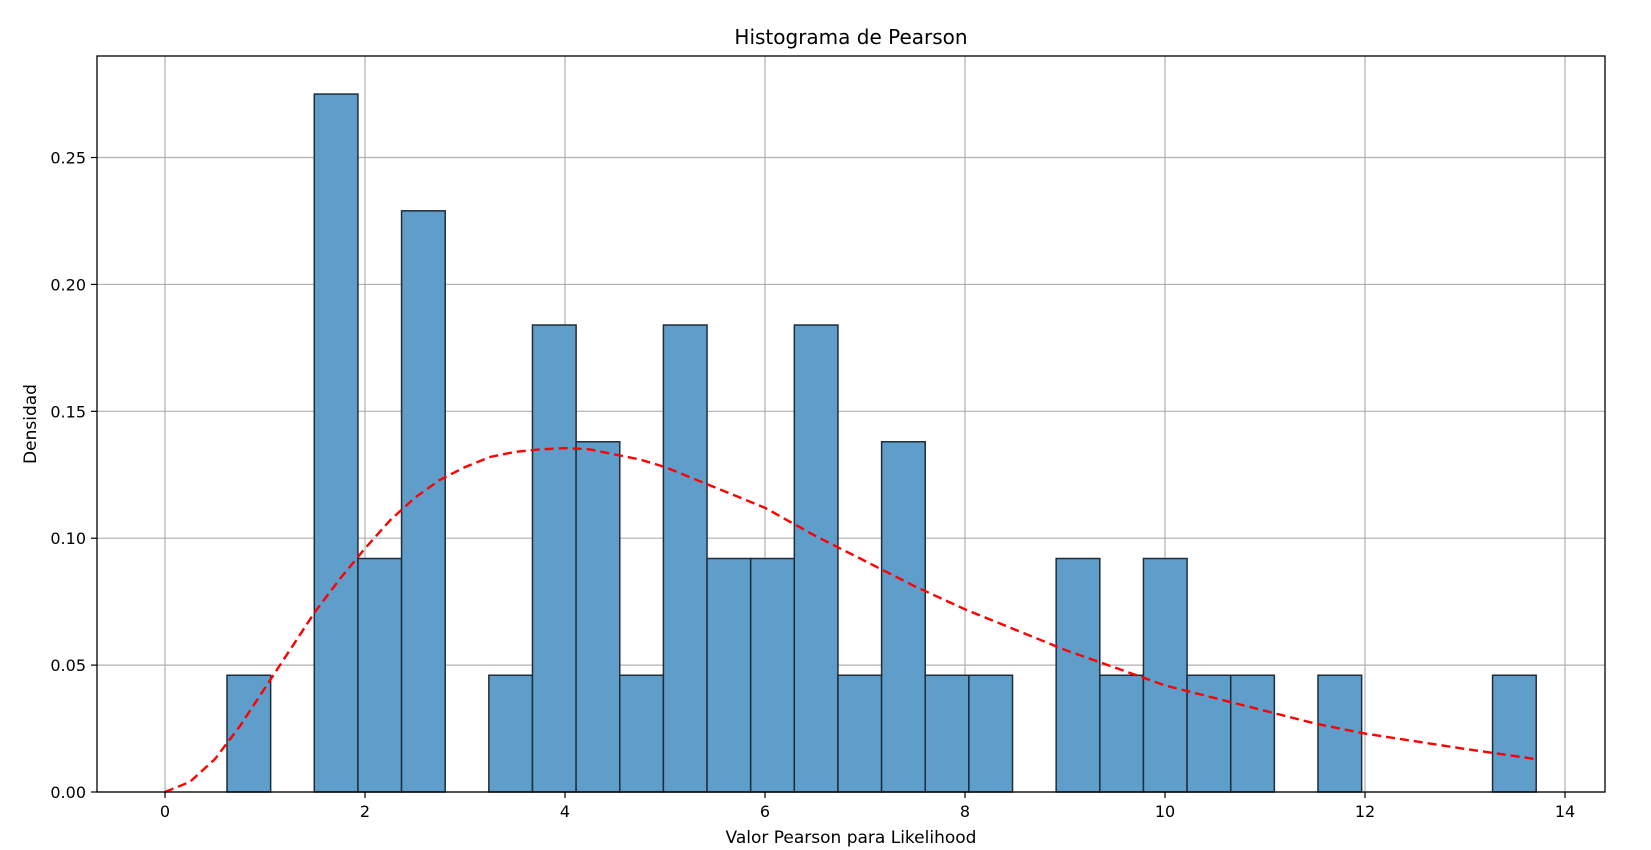 This screenshot has height=850, width=1651. Describe the element at coordinates (565, 811) in the screenshot. I see `x-tick-label: 4` at that location.